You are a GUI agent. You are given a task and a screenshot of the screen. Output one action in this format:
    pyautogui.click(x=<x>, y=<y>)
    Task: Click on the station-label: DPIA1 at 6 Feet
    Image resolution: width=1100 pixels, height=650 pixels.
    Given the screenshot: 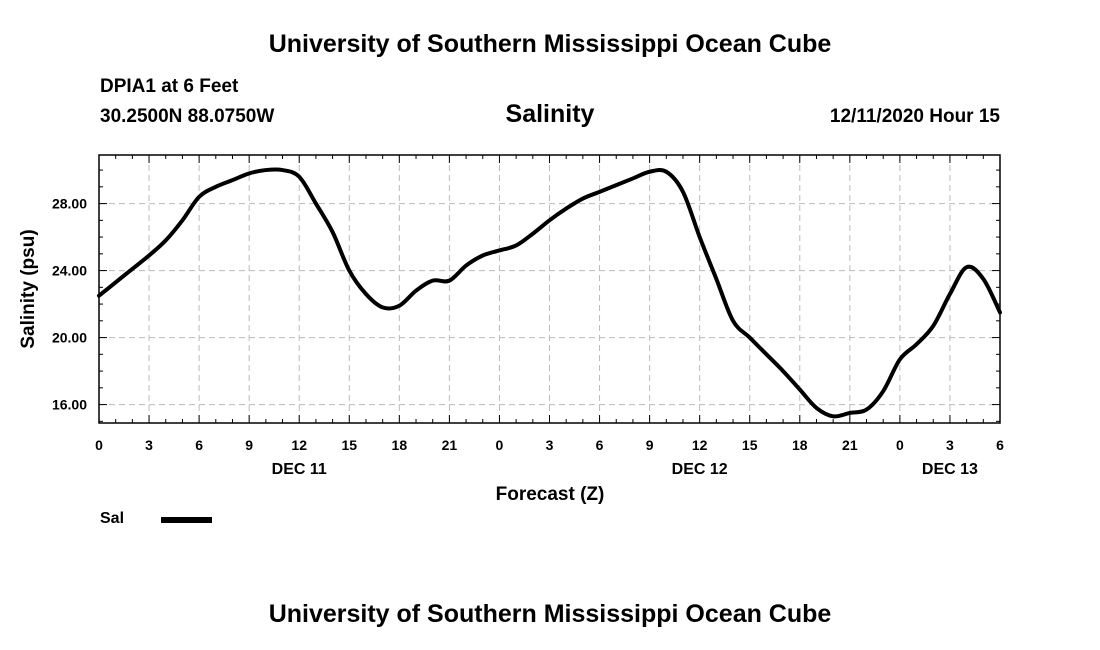 What is the action you would take?
    pyautogui.click(x=169, y=86)
    